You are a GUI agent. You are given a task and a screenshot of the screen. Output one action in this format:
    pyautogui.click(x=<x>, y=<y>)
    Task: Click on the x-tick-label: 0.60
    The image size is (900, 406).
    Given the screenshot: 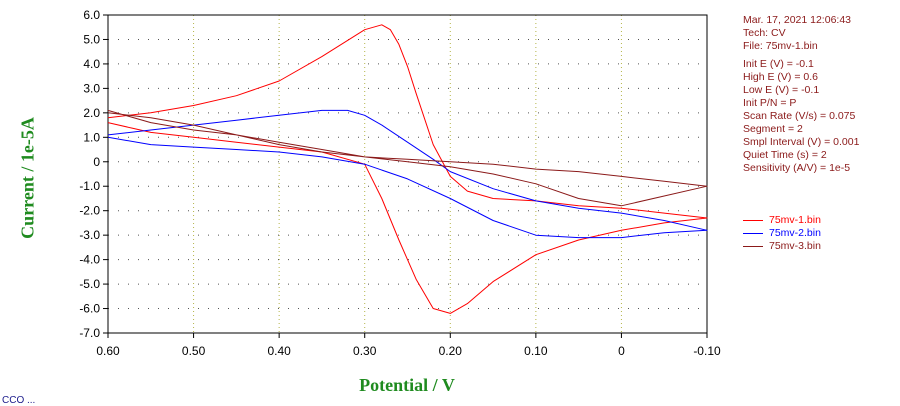 What is the action you would take?
    pyautogui.click(x=108, y=351)
    